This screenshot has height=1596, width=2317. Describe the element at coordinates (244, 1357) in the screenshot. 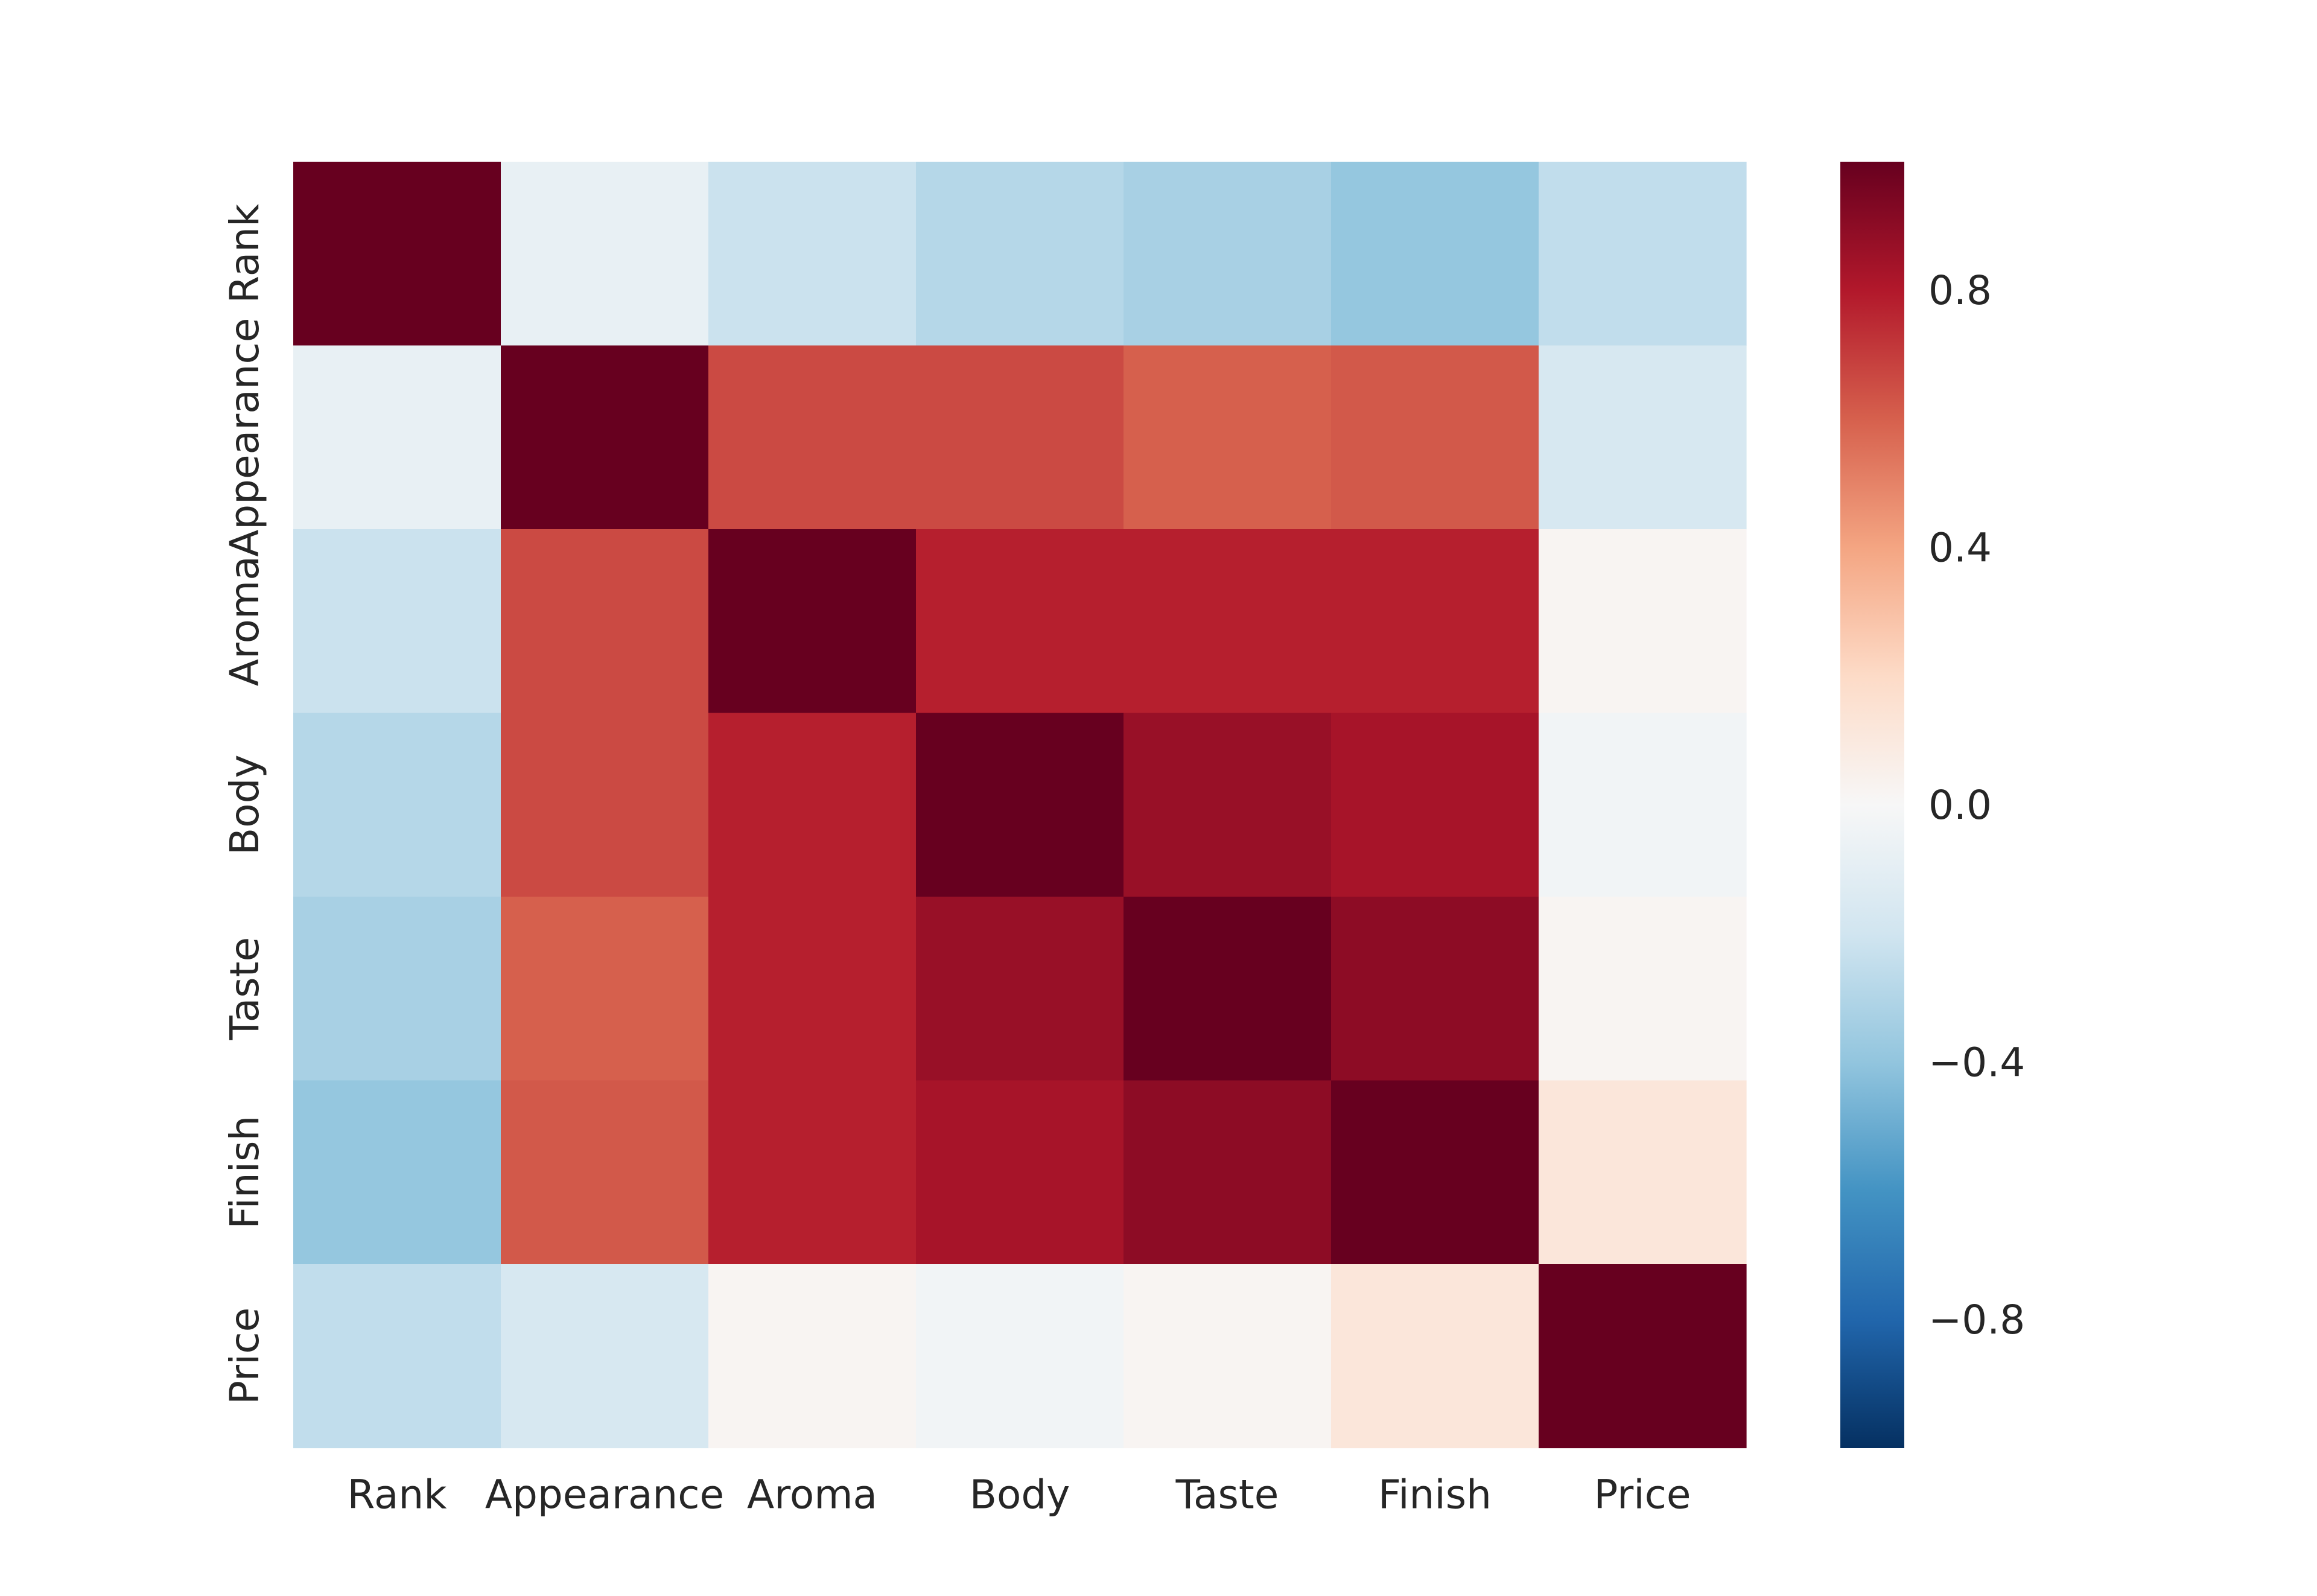

I see `y-tick-label: Price` at that location.